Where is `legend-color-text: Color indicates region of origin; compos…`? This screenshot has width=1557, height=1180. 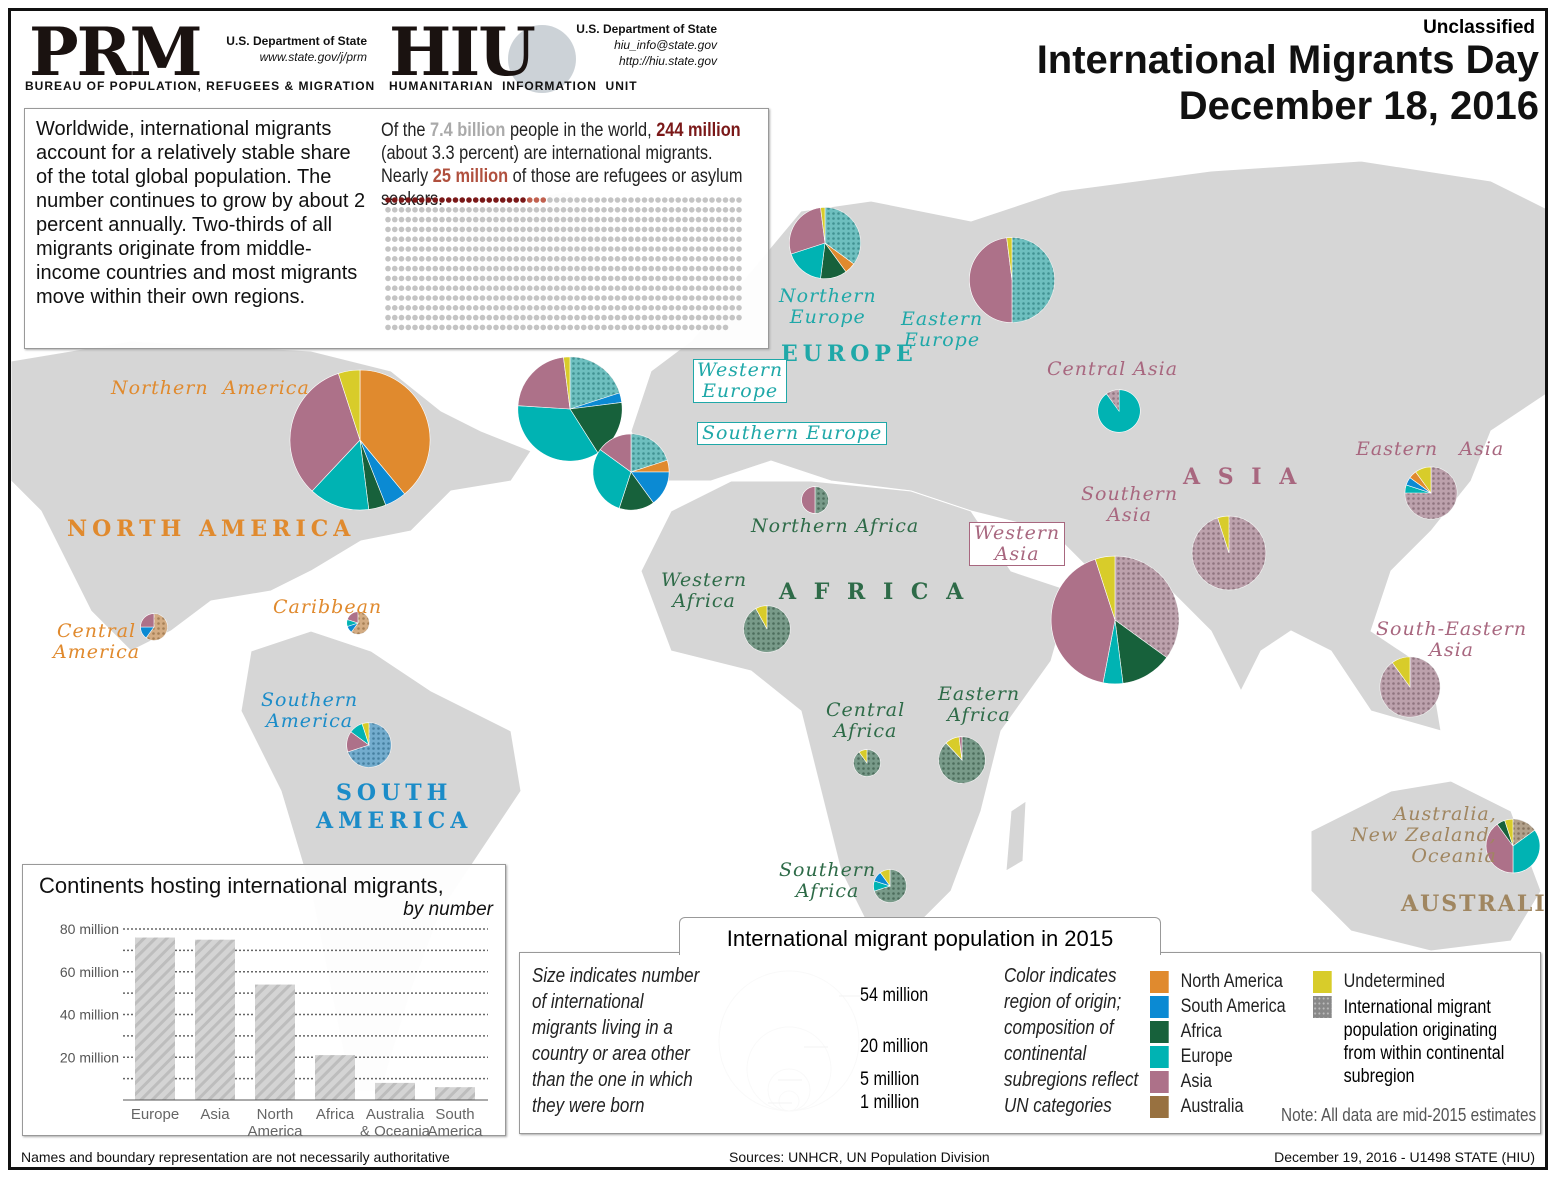
legend-color-text: Color indicates region of origin; compos… is located at coordinates (1071, 1041).